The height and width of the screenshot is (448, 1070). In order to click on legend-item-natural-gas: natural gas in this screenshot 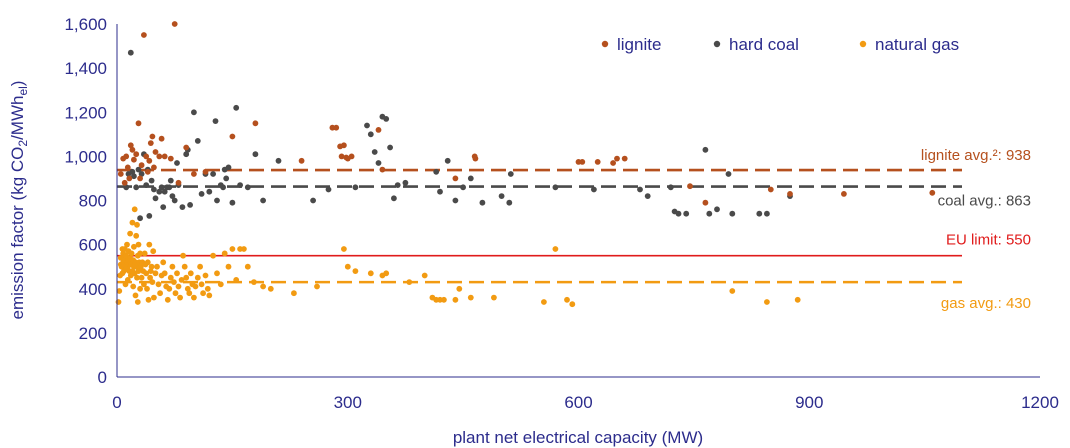, I will do `click(909, 44)`.